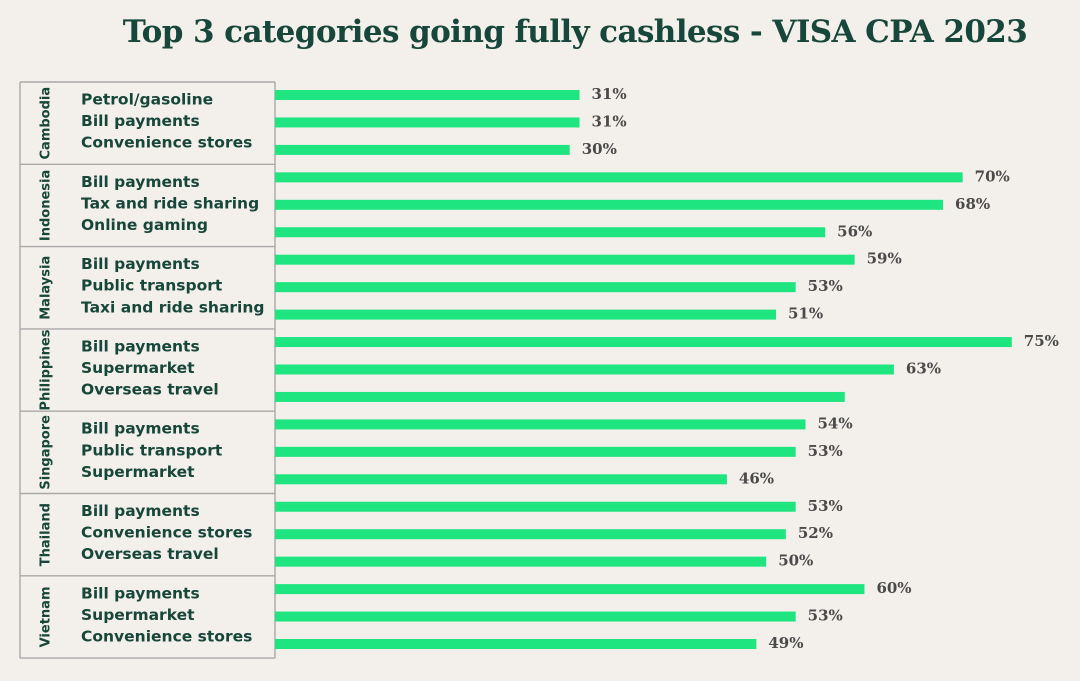 The height and width of the screenshot is (681, 1080). What do you see at coordinates (144, 225) in the screenshot?
I see `category-label: Online gaming` at bounding box center [144, 225].